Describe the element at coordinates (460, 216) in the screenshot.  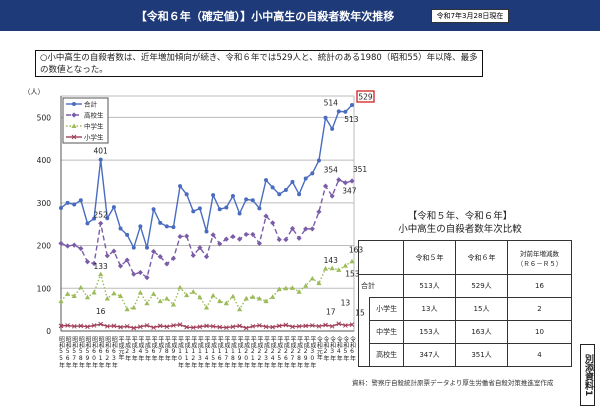
I see `comparison-title-line1: 【令和５年、令和６年】` at that location.